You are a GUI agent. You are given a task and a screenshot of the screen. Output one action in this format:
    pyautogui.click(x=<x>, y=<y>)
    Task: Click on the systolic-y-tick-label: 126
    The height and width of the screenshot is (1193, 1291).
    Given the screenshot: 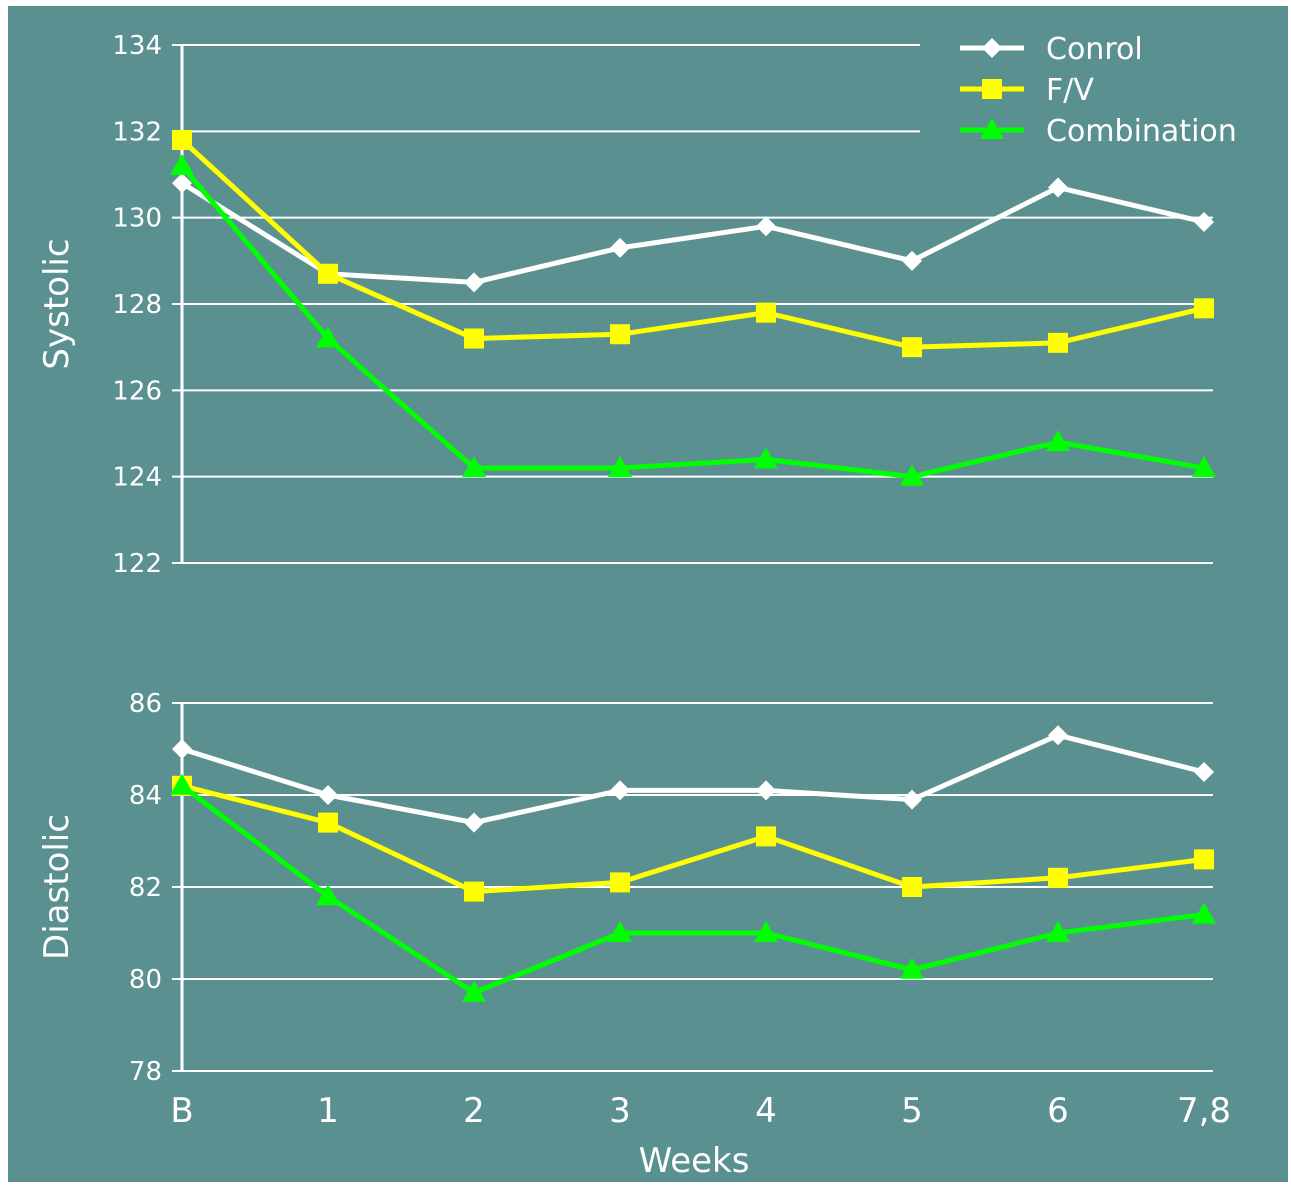 What is the action you would take?
    pyautogui.click(x=137, y=391)
    